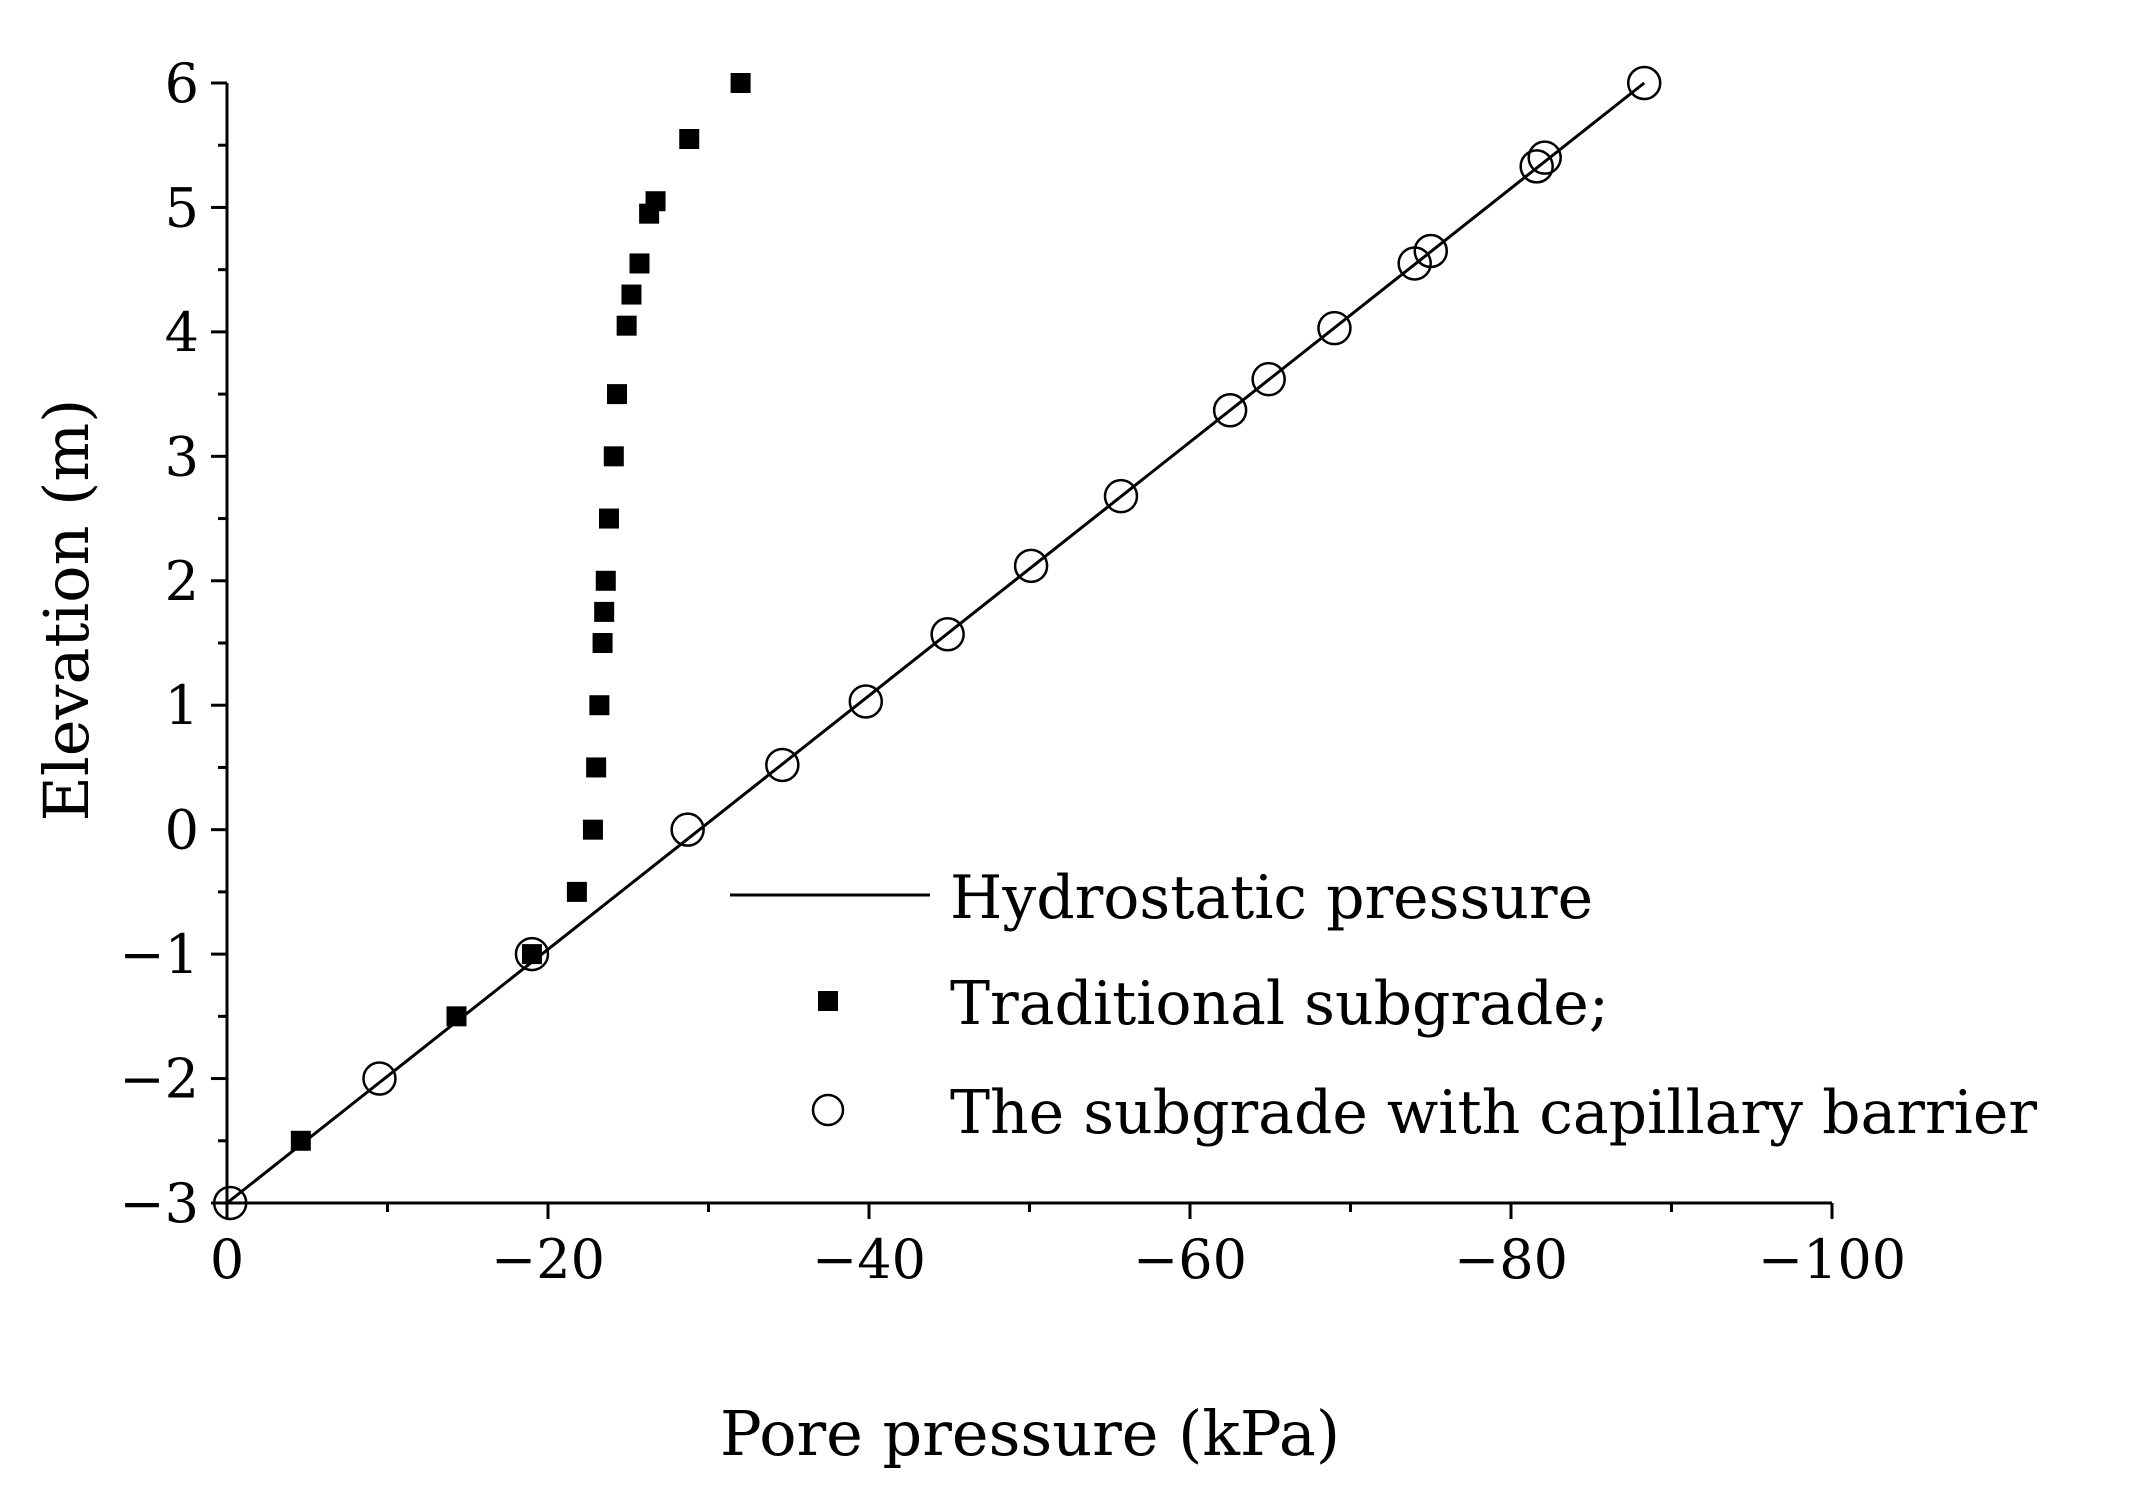  I want to click on y-axis-title: Elevation (m), so click(66, 610).